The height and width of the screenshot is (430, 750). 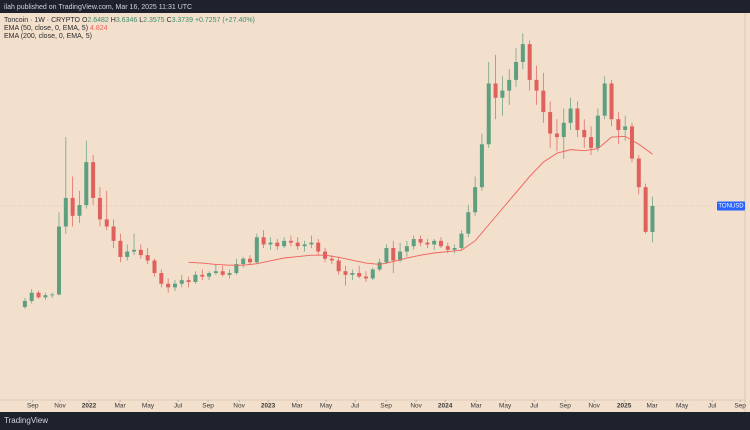 I want to click on ohlc-value: 2.3575, so click(x=154, y=20).